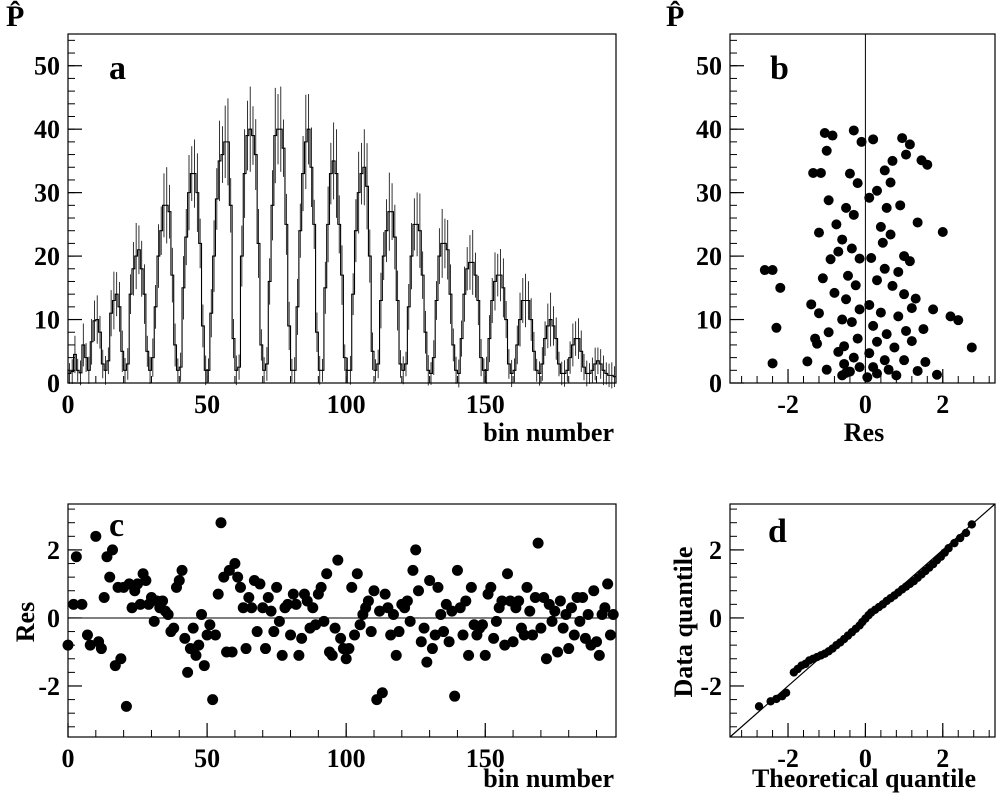  Describe the element at coordinates (942, 758) in the screenshot. I see `panel-d-xtick-label: 2` at that location.